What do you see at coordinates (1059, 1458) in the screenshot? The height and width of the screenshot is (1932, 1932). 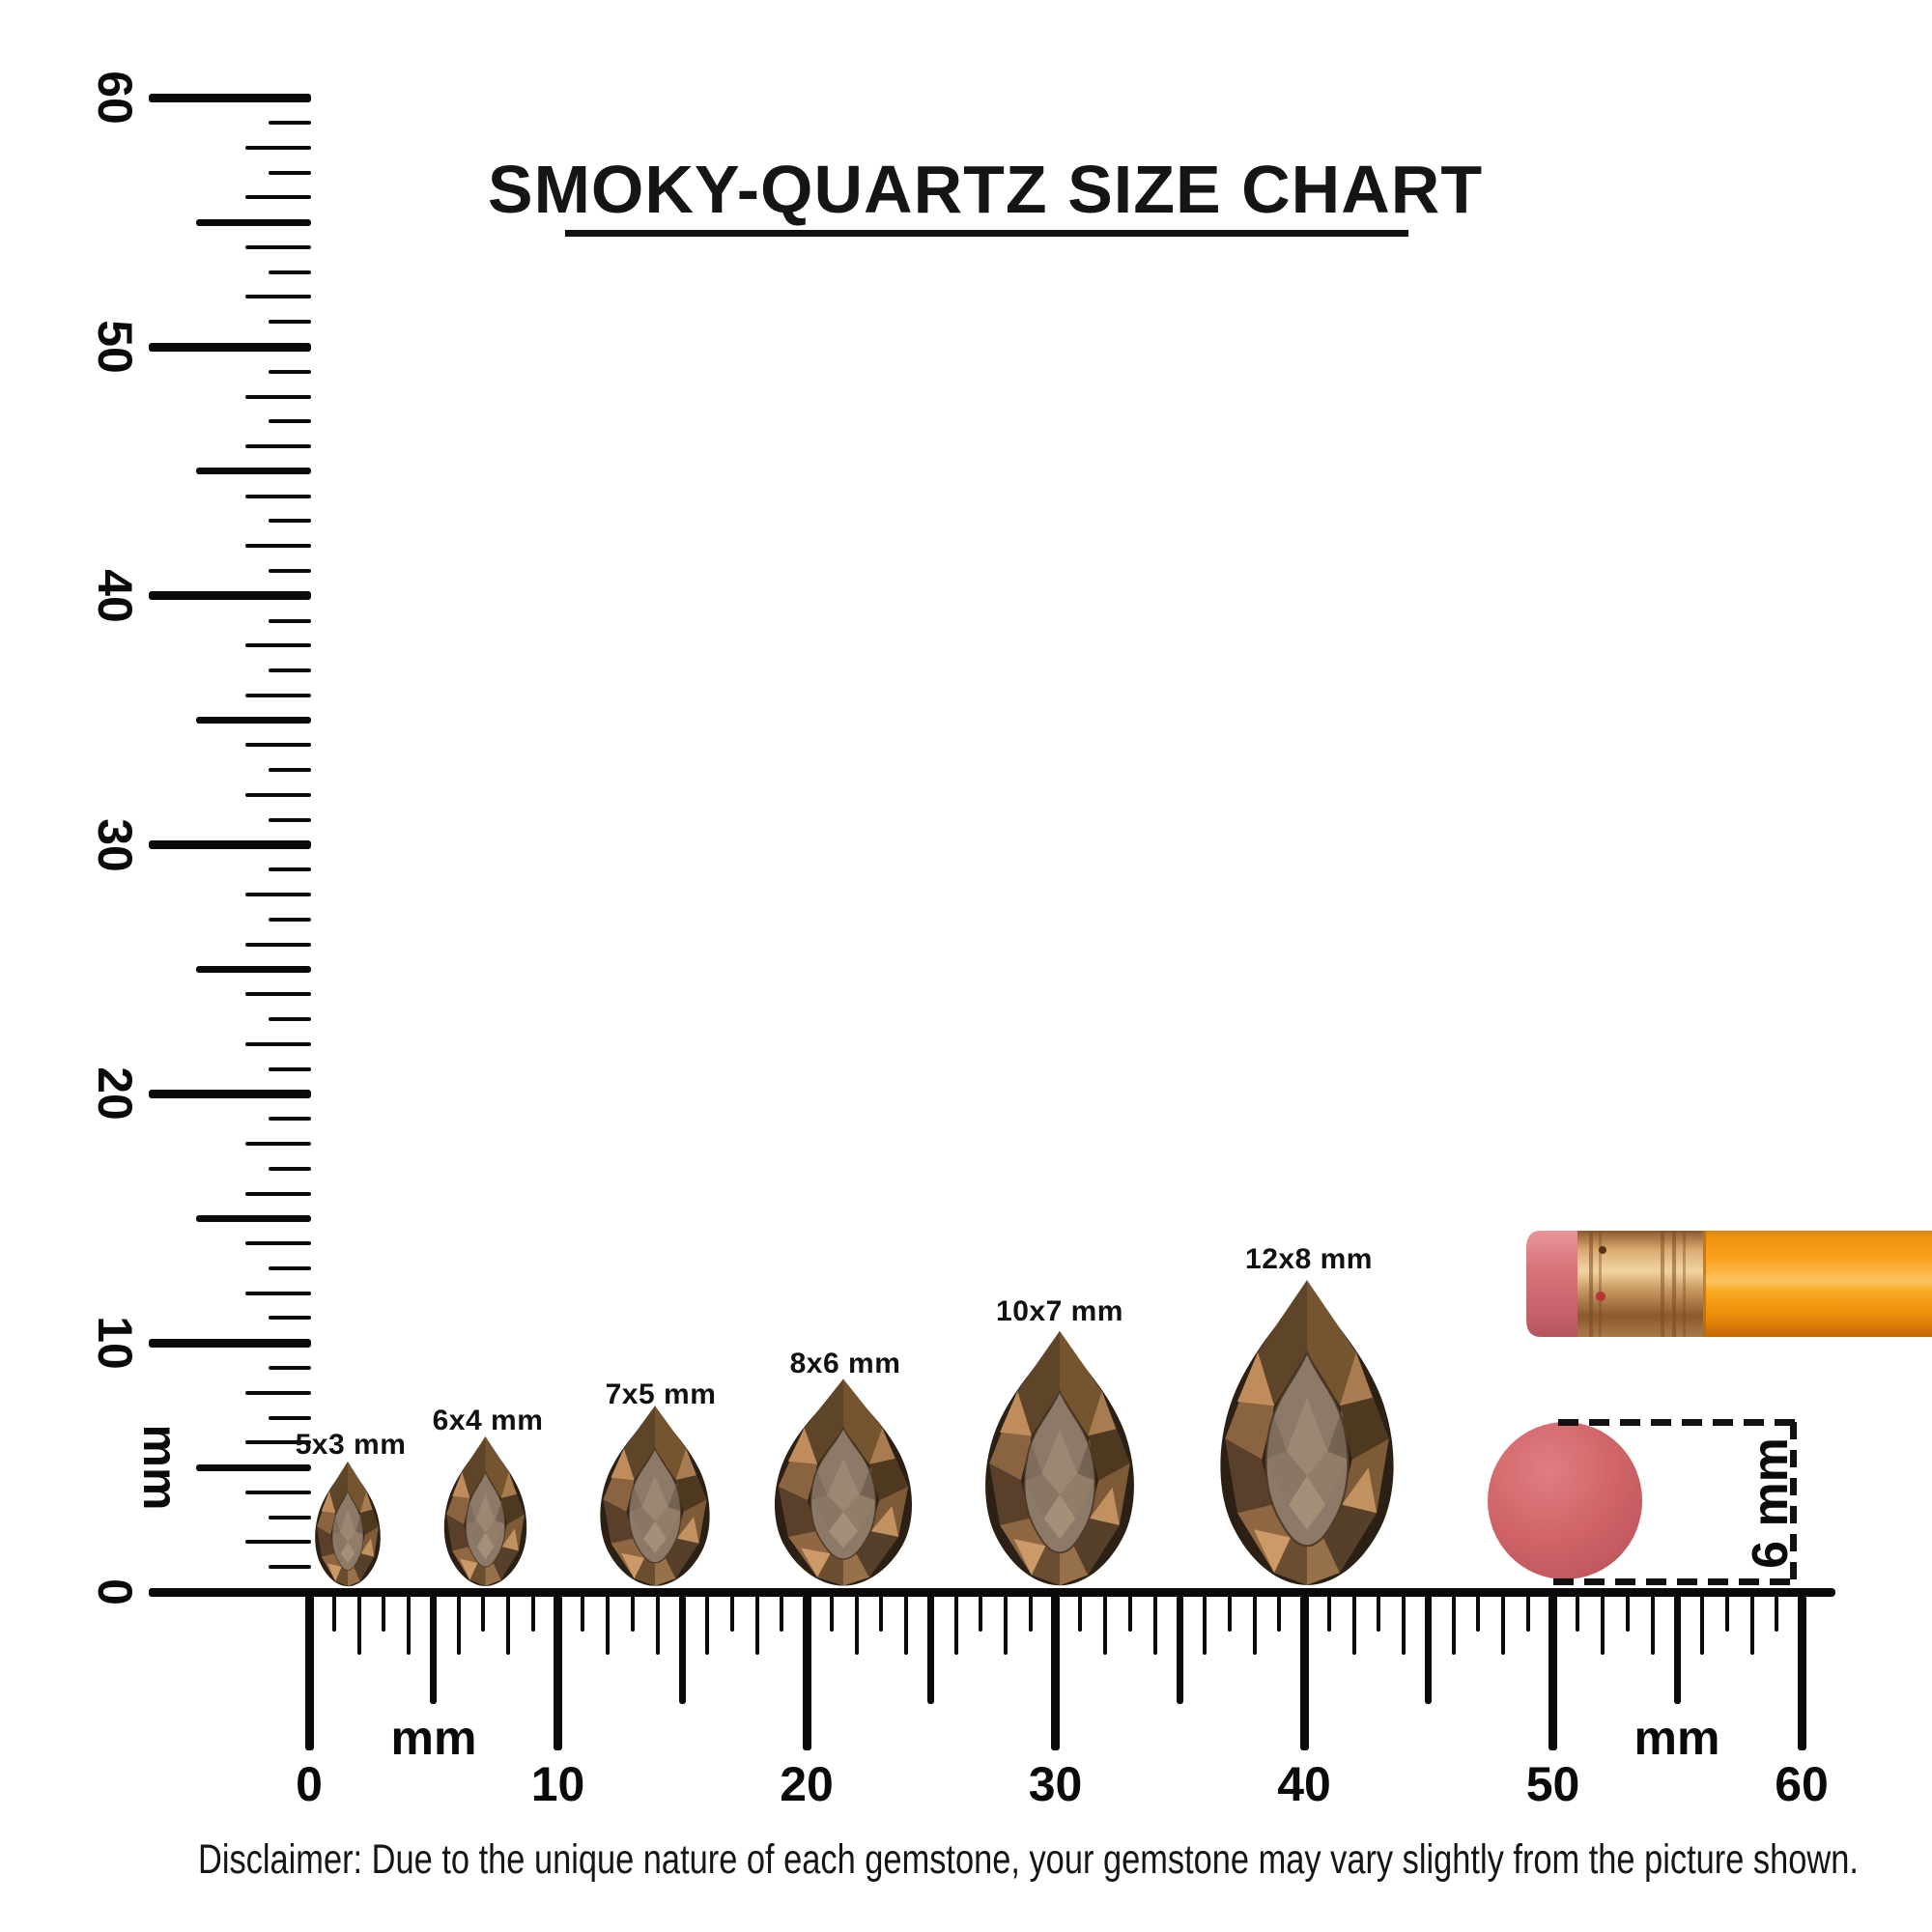 I see `gem-pear-10x7` at bounding box center [1059, 1458].